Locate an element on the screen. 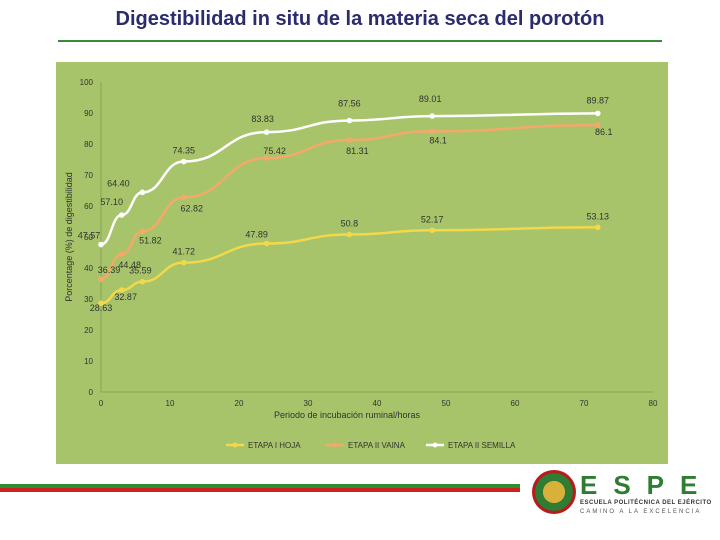 This screenshot has height=540, width=720. data-label: 47.57 is located at coordinates (89, 236).